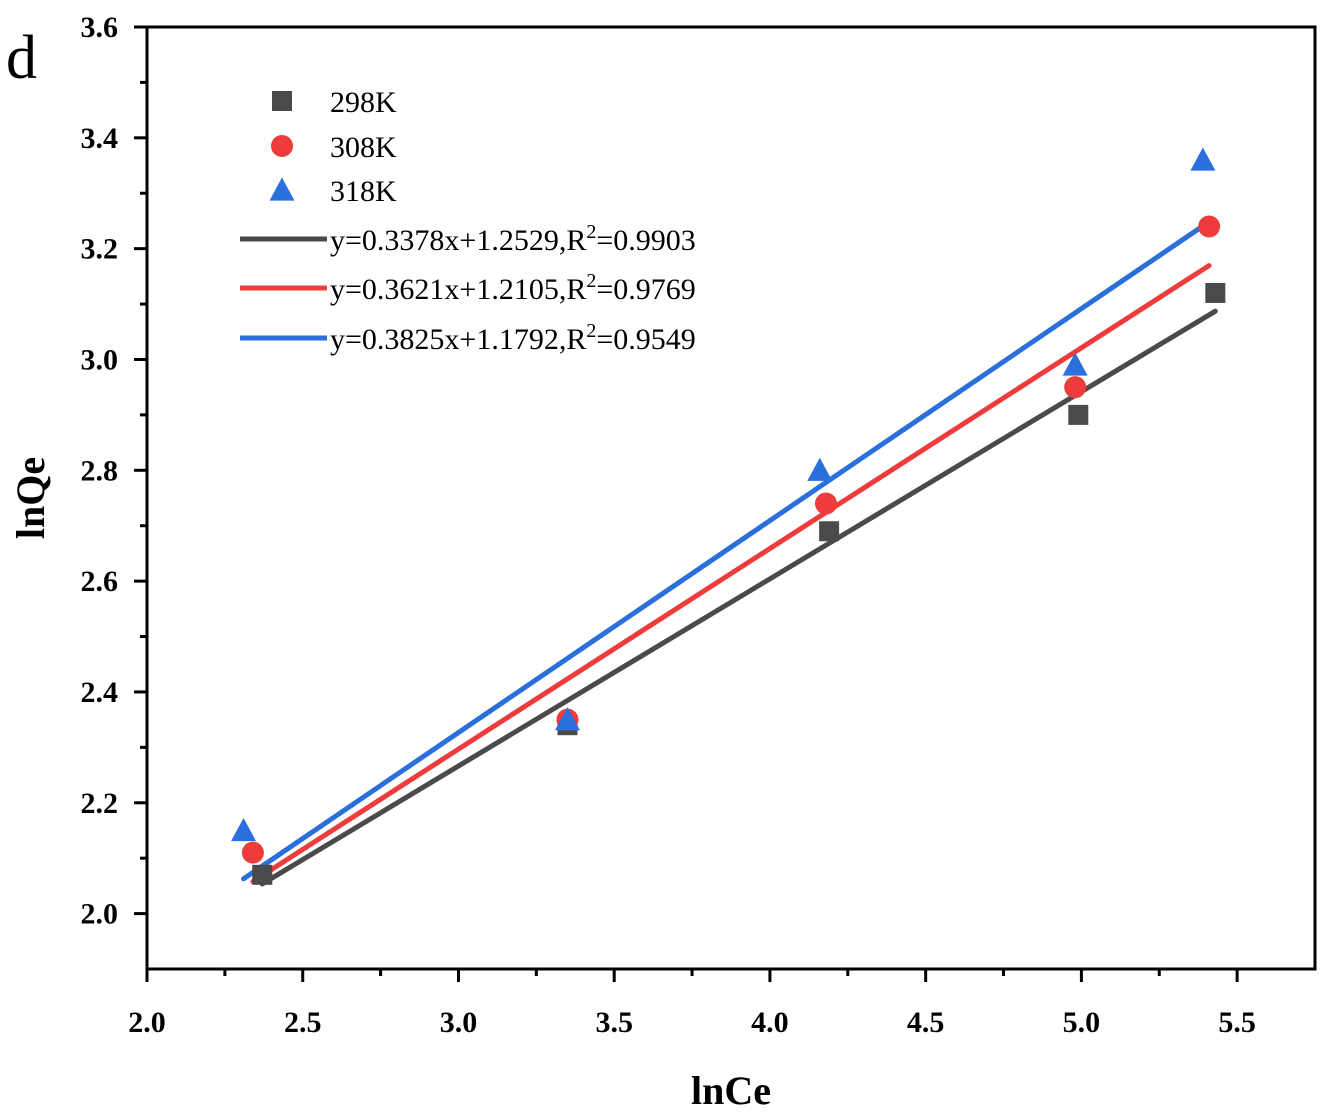 The width and height of the screenshot is (1342, 1116). I want to click on legend-fit-label-2: y=0.3621x+1.2105,R2=0.9769, so click(513, 288).